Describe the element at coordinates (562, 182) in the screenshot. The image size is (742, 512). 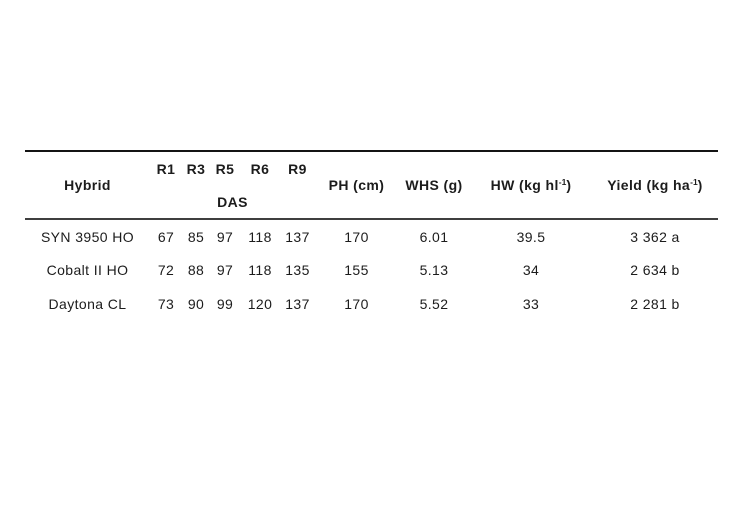
I see `header-hw-superscript: -1` at that location.